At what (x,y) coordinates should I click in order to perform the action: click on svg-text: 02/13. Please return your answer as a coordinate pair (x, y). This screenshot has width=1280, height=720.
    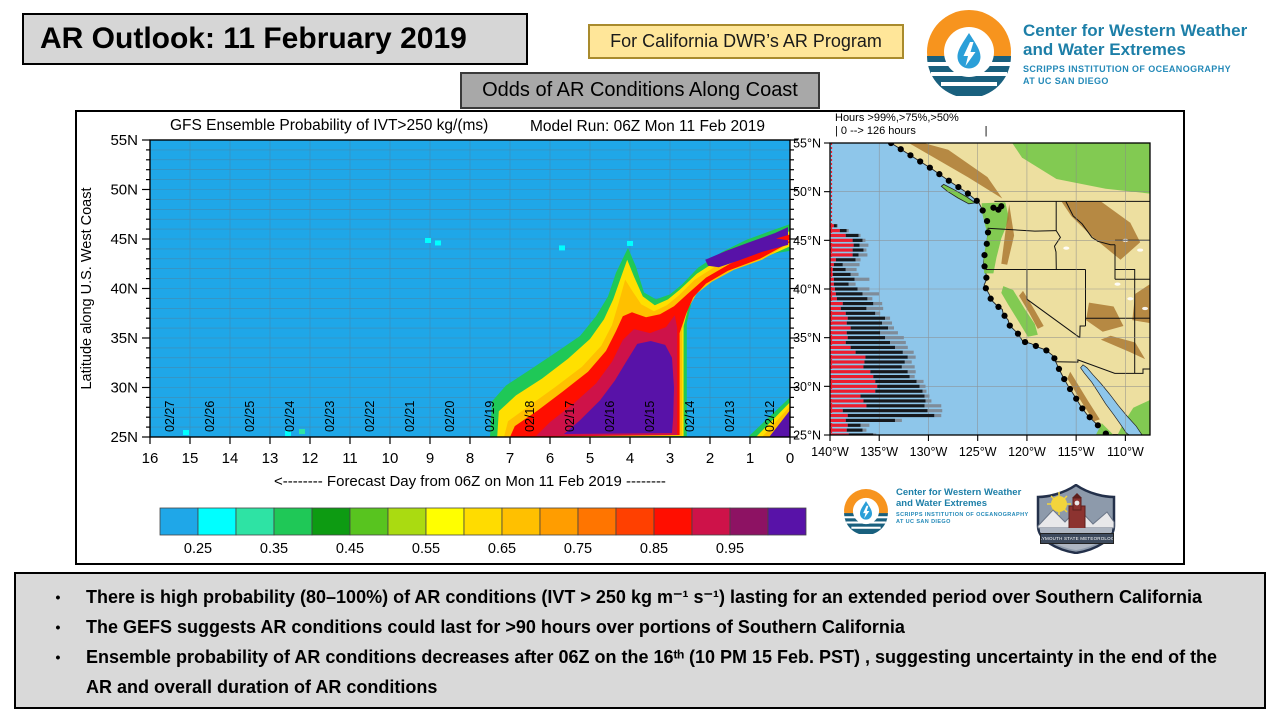
    Looking at the image, I should click on (730, 416).